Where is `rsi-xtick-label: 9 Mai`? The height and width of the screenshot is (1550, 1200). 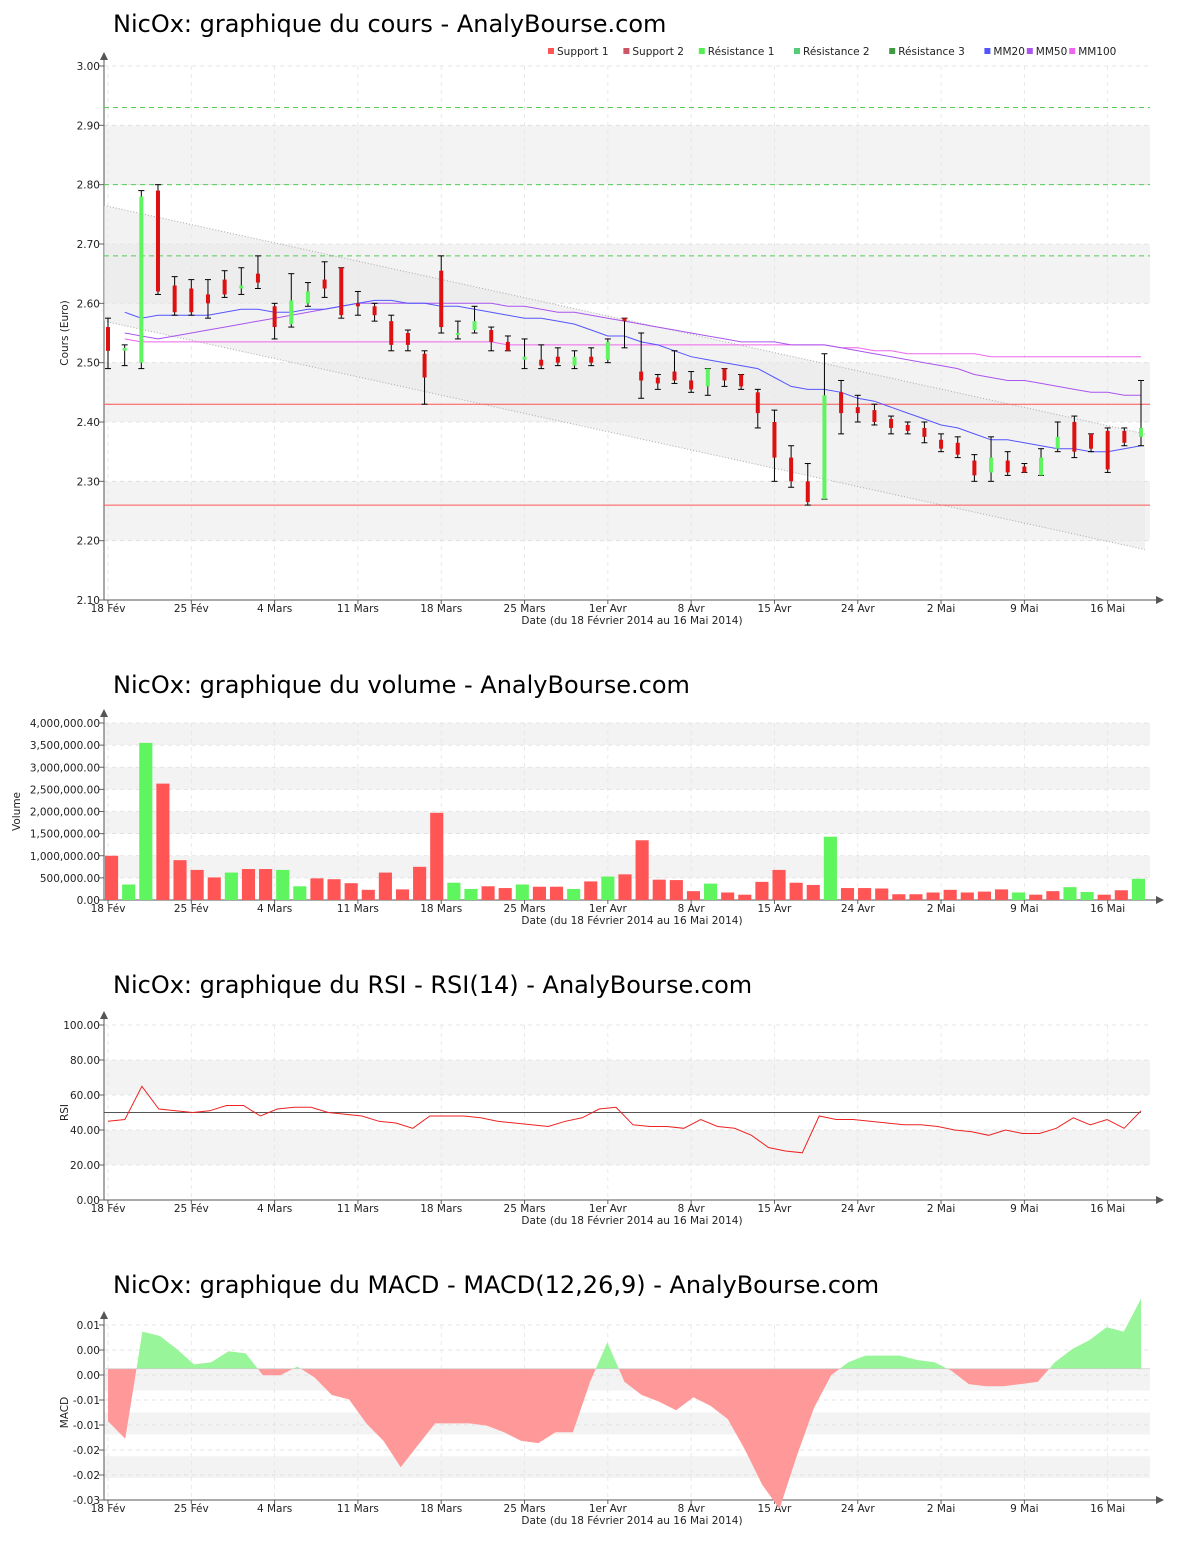
rsi-xtick-label: 9 Mai is located at coordinates (1024, 1209).